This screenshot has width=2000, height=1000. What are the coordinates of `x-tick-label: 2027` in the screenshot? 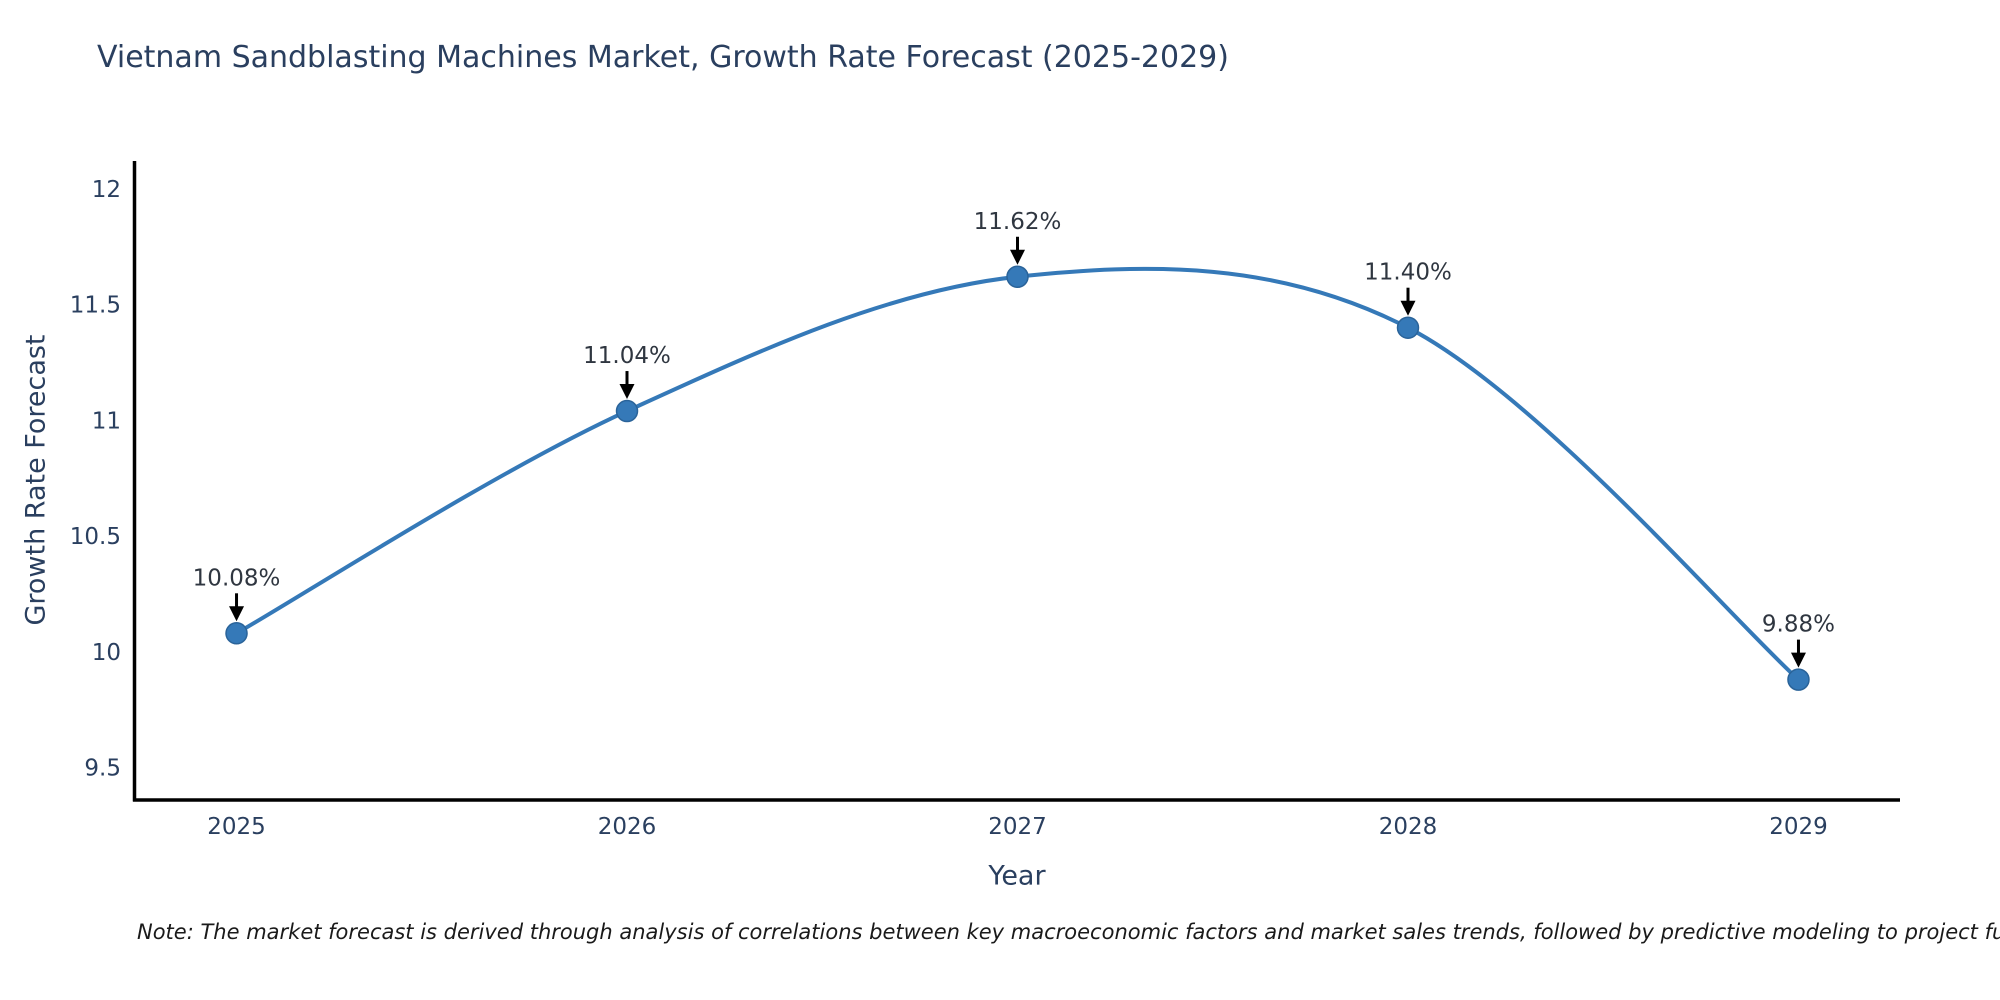 It's located at (1017, 827).